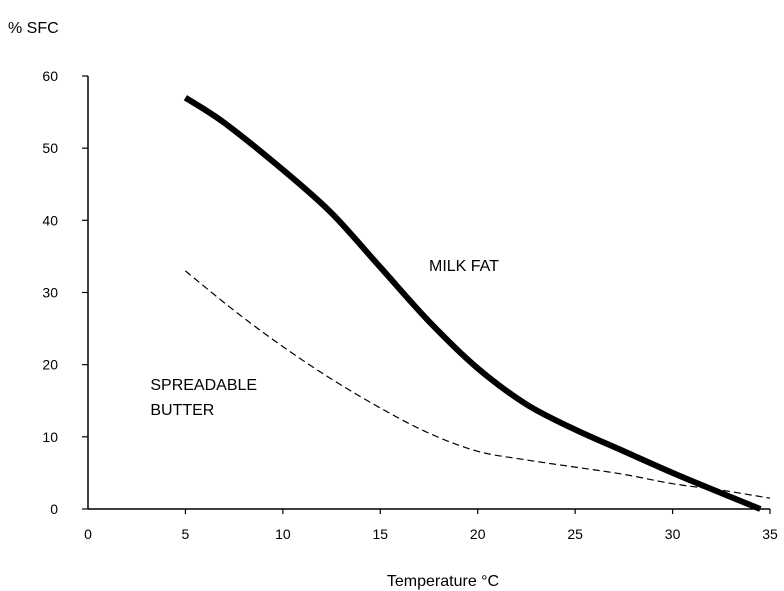 Image resolution: width=784 pixels, height=591 pixels. What do you see at coordinates (88, 534) in the screenshot?
I see `x-tick-label: 0` at bounding box center [88, 534].